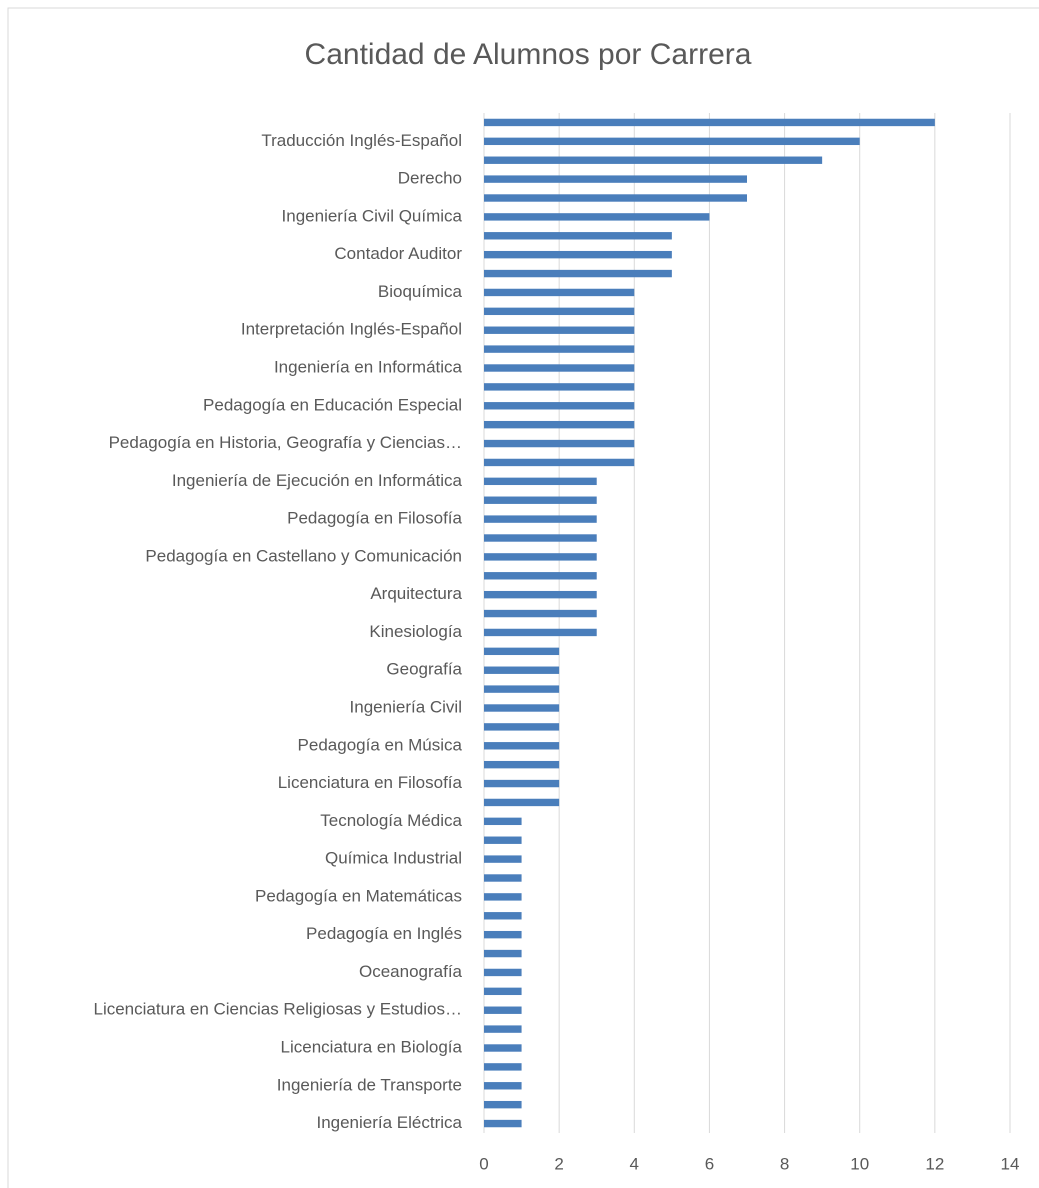  Describe the element at coordinates (393, 858) in the screenshot. I see `y-tick-label: Química Industrial` at that location.